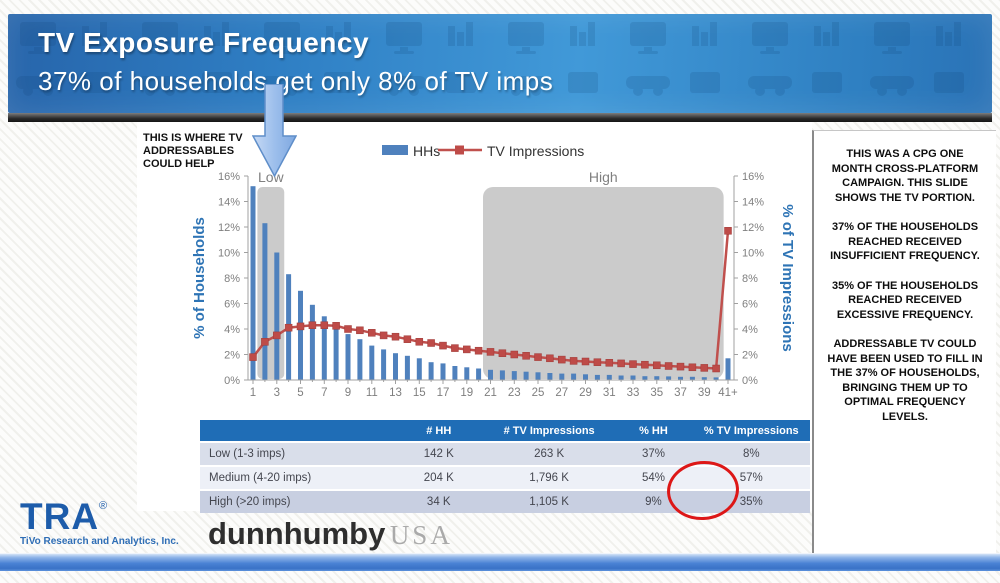 The image size is (1000, 583). What do you see at coordinates (704, 393) in the screenshot?
I see `svg-text: 39` at bounding box center [704, 393].